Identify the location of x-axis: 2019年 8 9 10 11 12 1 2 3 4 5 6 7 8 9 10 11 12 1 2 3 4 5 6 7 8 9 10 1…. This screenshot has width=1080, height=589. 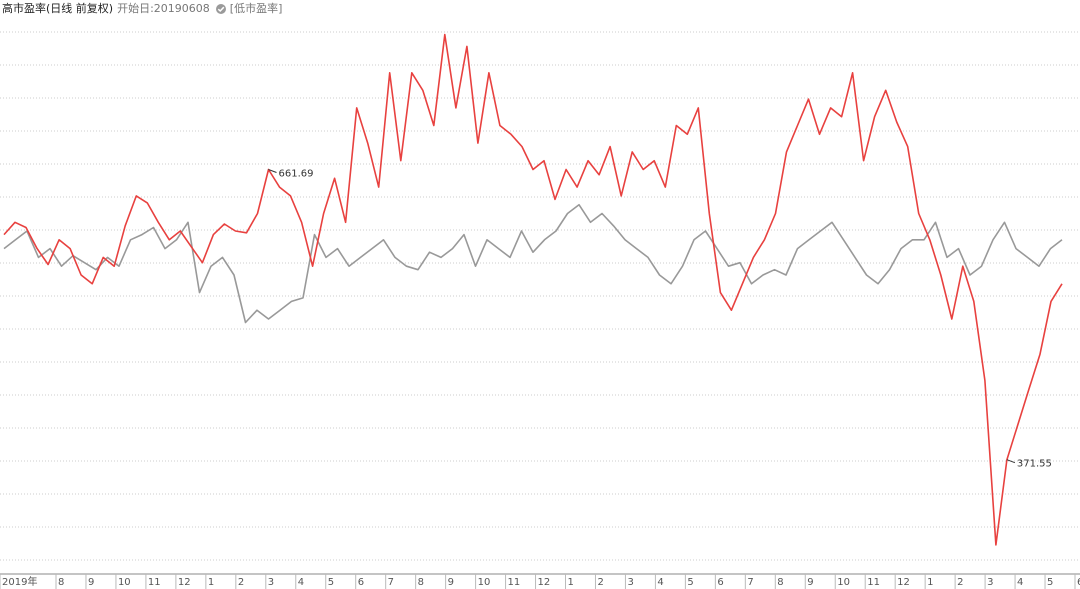
(540, 581).